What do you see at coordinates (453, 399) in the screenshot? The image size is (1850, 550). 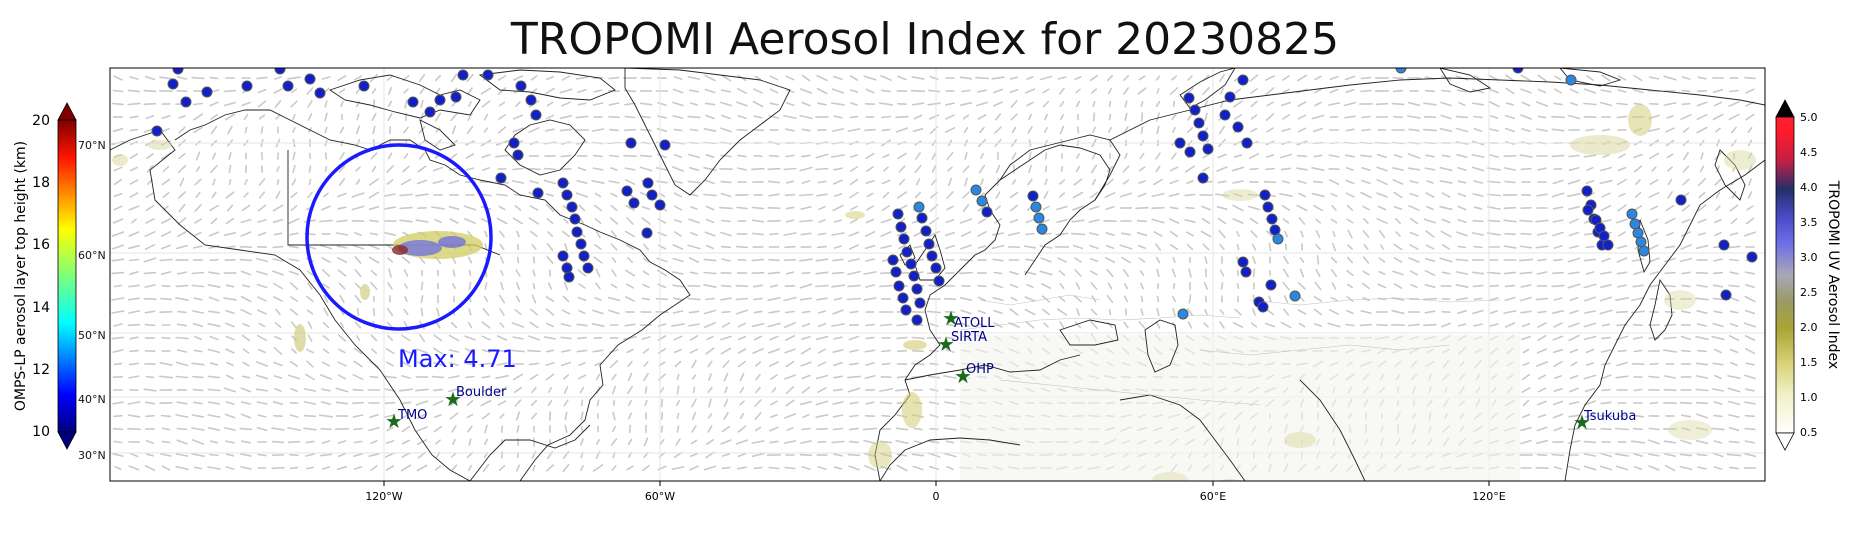 I see `star-icon: ★` at bounding box center [453, 399].